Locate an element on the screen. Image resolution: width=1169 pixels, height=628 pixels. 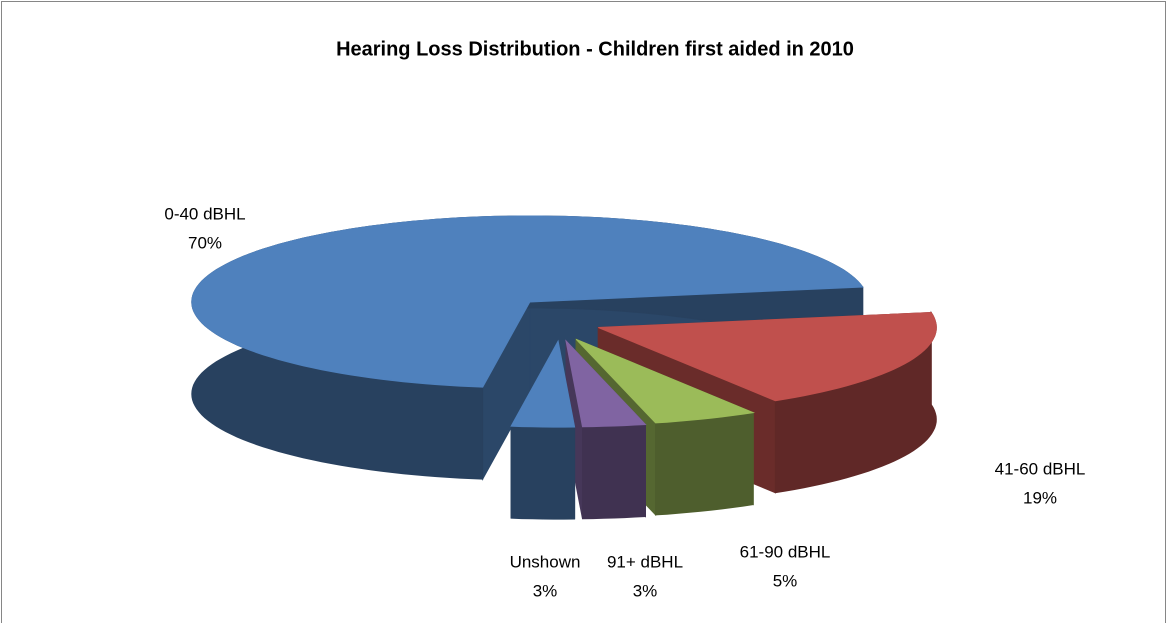
category-label: 91+ dBHL is located at coordinates (645, 561).